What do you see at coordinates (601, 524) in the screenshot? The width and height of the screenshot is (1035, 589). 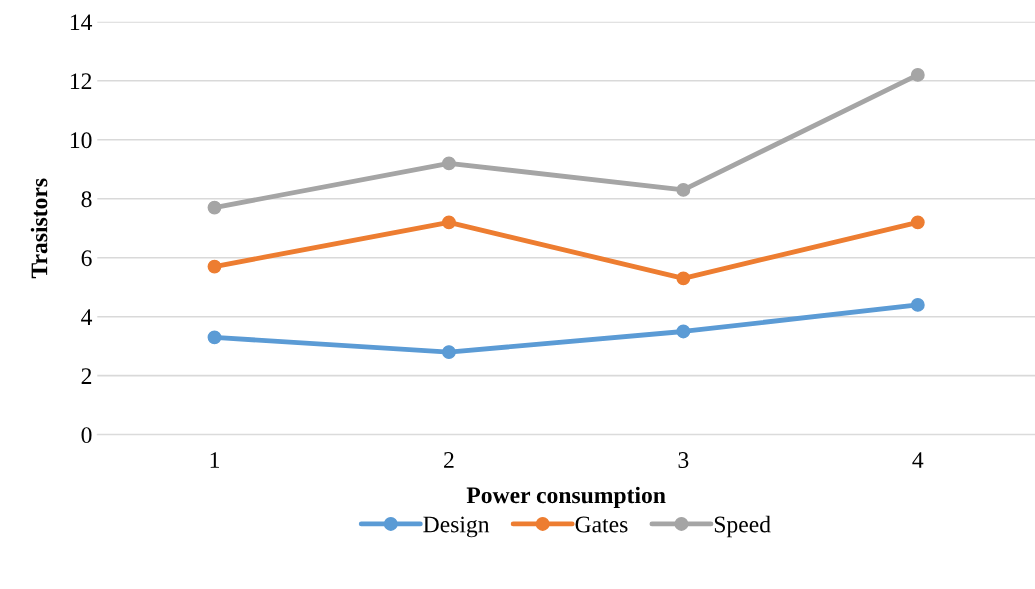 I see `legend-label: Gates` at bounding box center [601, 524].